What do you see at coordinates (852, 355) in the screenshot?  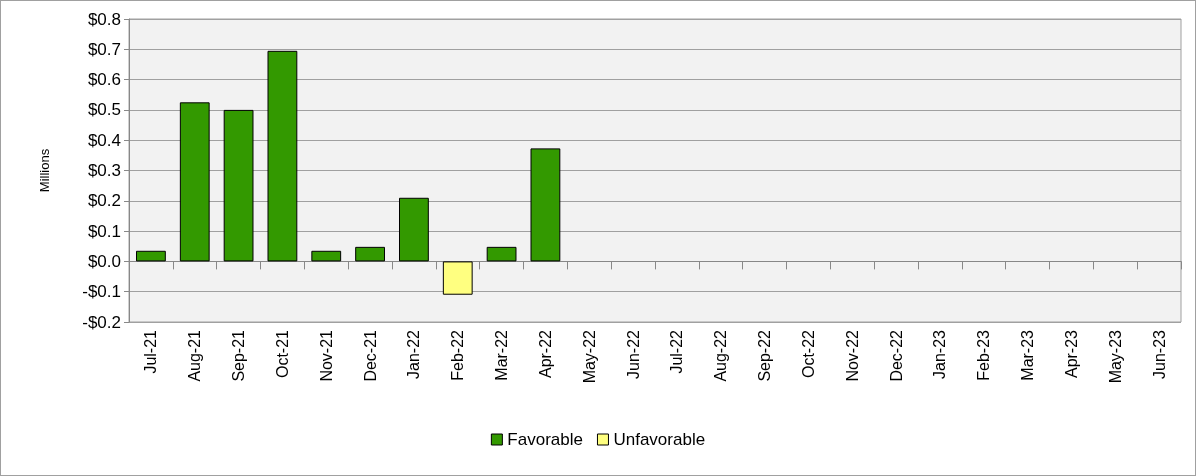 I see `x-tick-label: Nov-22` at bounding box center [852, 355].